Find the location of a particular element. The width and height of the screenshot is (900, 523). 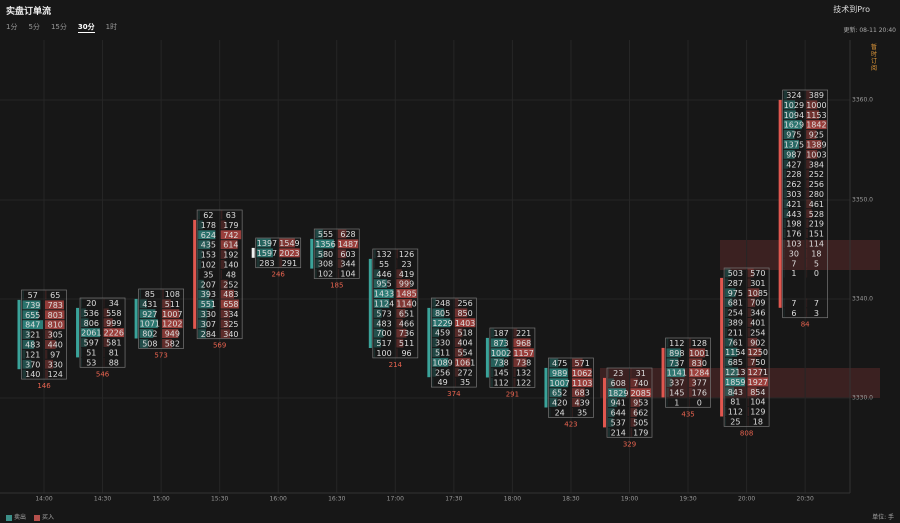

tab: 30分 is located at coordinates (86, 28).